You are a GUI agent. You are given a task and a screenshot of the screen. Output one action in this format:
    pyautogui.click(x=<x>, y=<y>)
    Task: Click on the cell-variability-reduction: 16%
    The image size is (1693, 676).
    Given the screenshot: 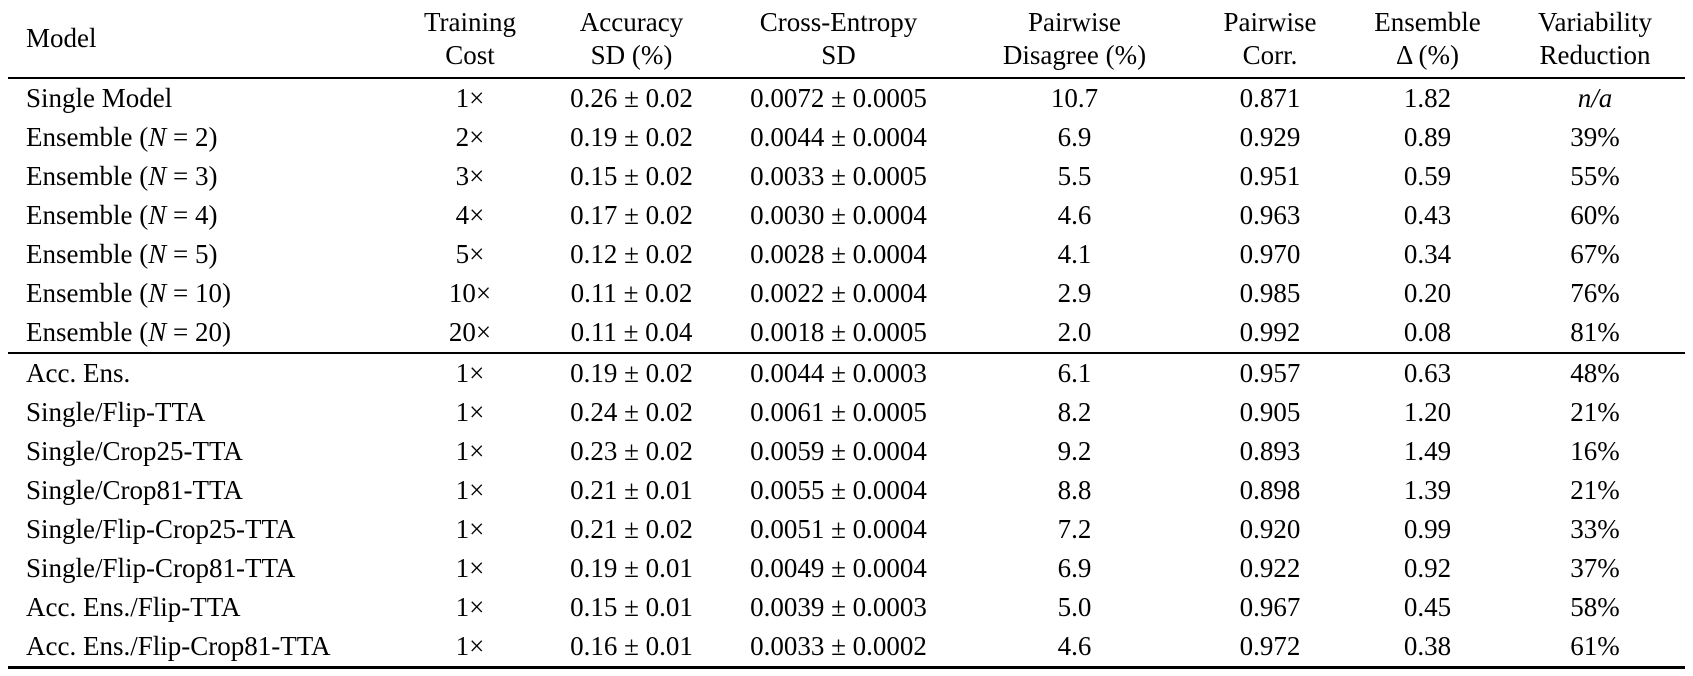 What is the action you would take?
    pyautogui.click(x=1595, y=451)
    